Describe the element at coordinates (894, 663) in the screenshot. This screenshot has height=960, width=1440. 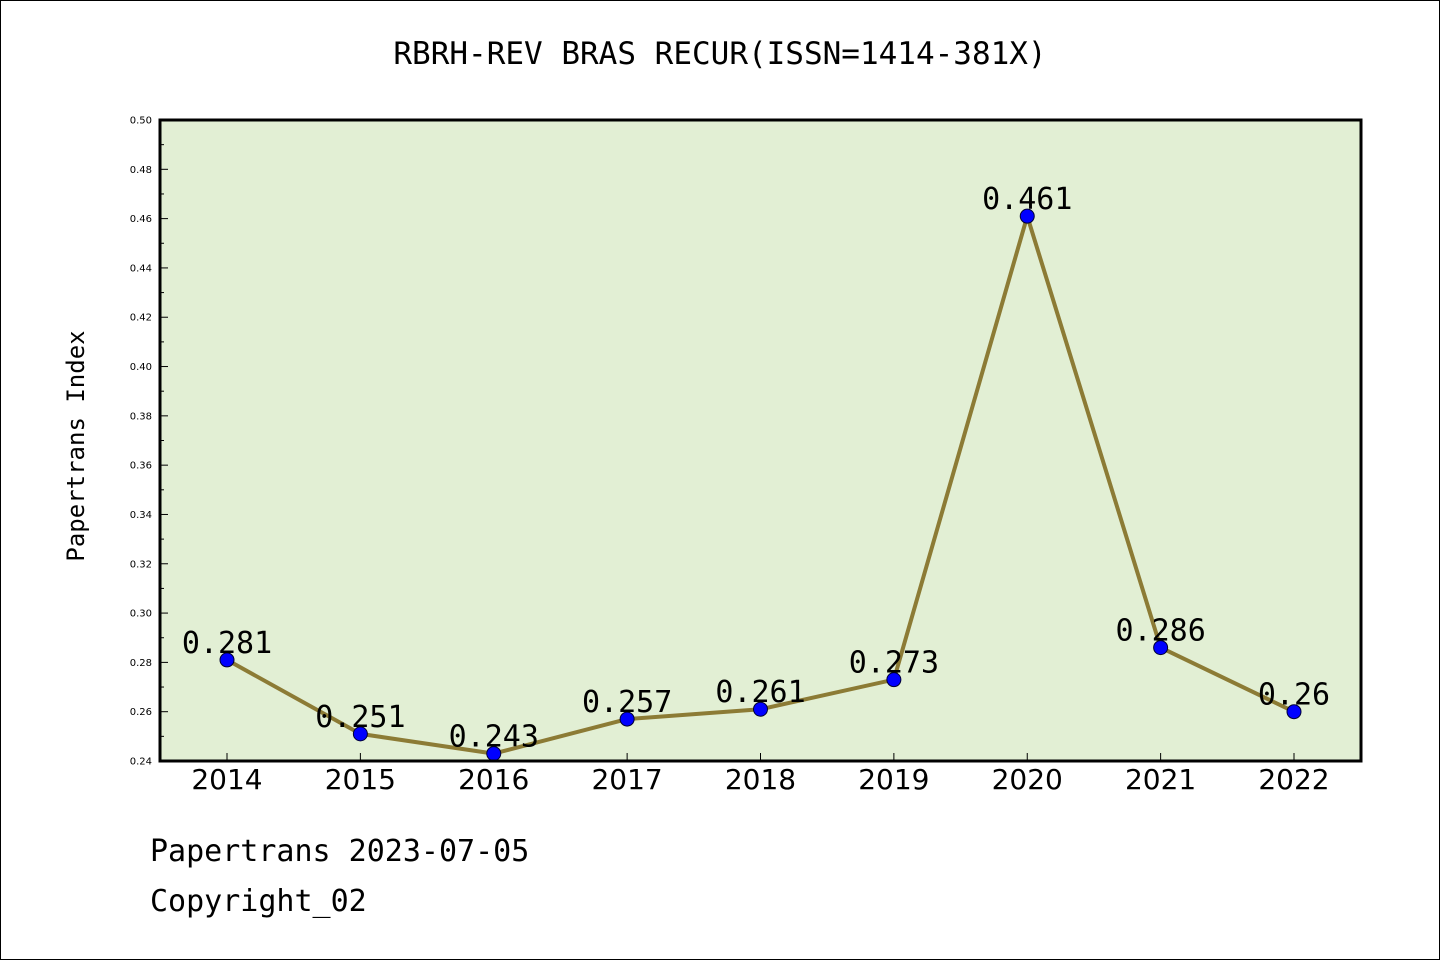
I see `data-label: 0.273` at that location.